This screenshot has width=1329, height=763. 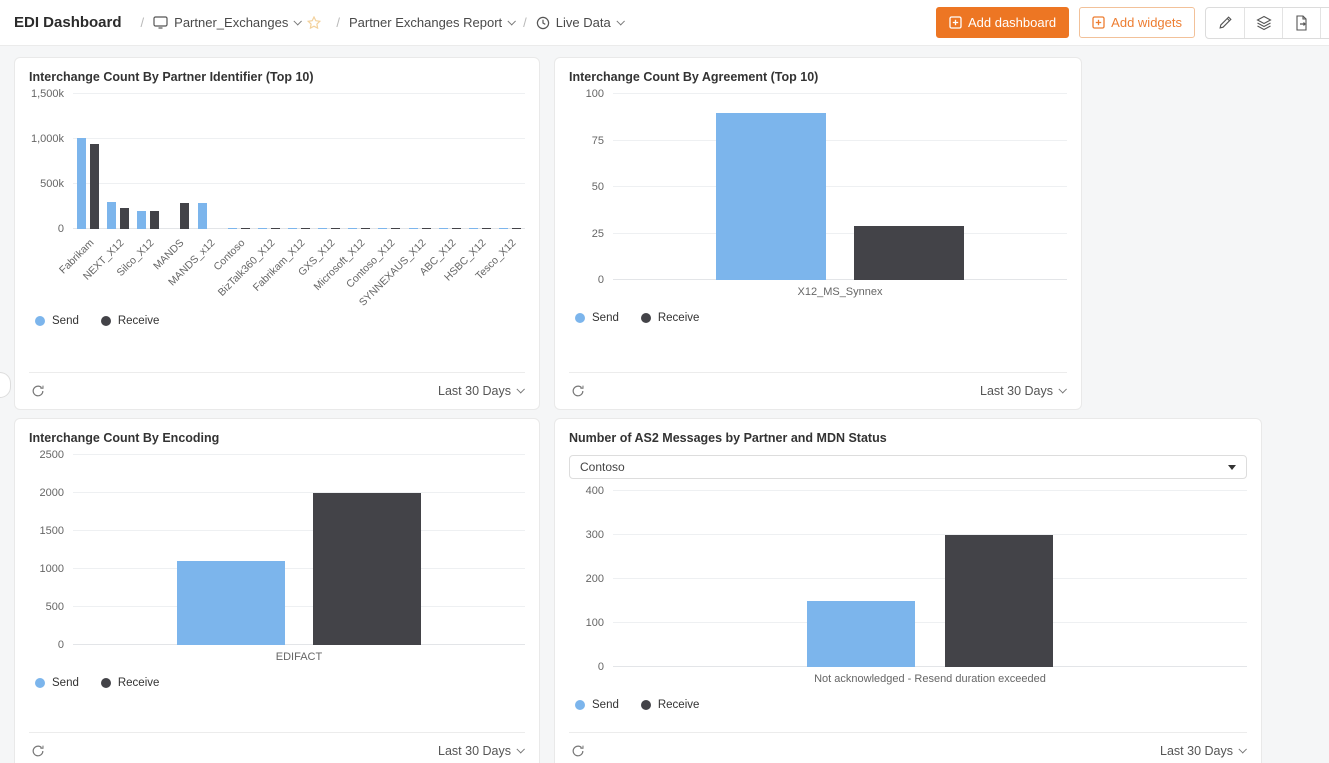 I want to click on manage-layers-button, so click(x=1263, y=22).